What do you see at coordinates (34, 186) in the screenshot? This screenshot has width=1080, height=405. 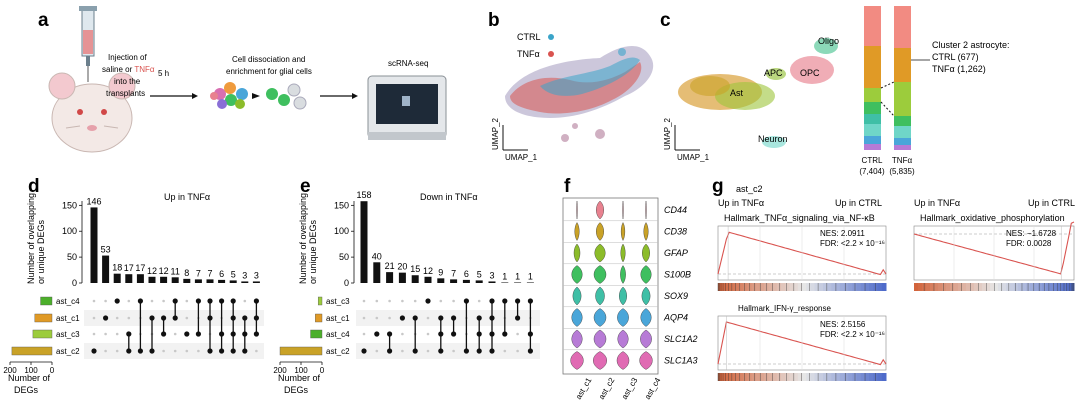 I see `panel-label-d: d` at bounding box center [34, 186].